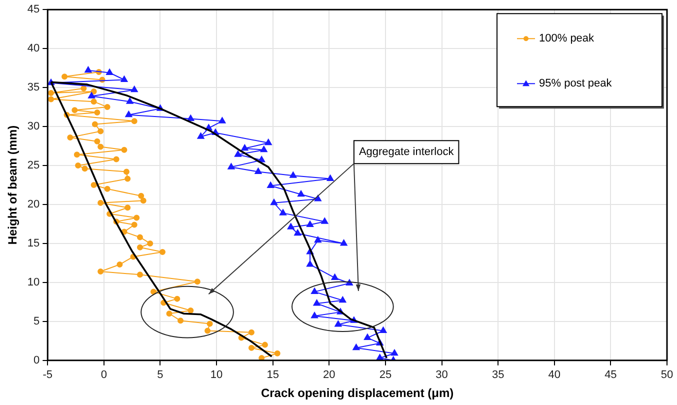 The height and width of the screenshot is (405, 677). Describe the element at coordinates (47, 375) in the screenshot. I see `x-tick-label: -5` at that location.